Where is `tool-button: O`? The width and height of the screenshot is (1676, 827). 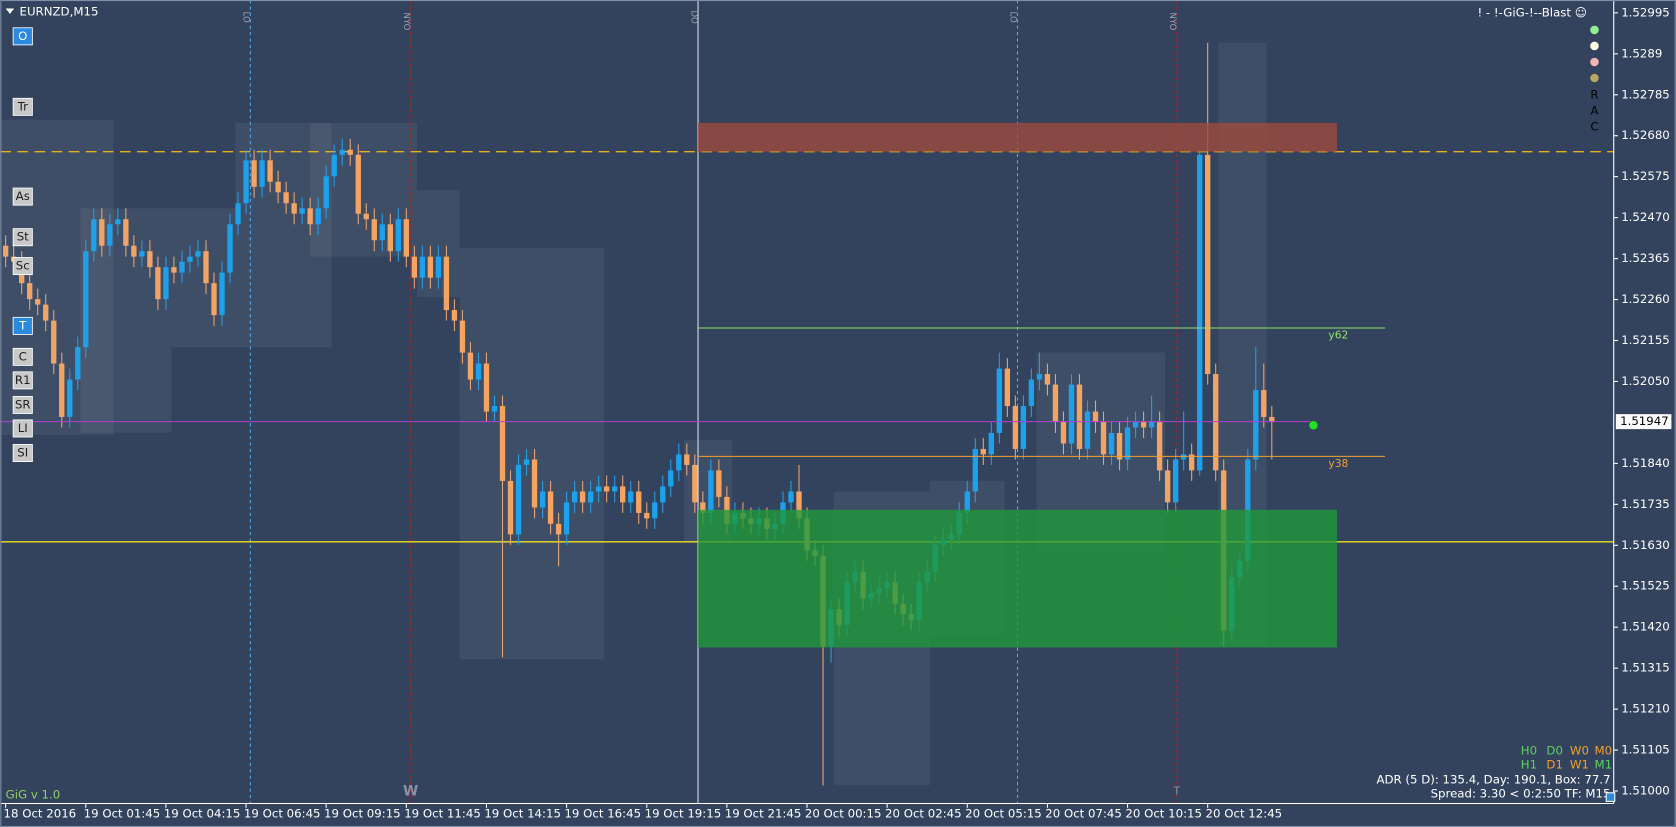 tool-button: O is located at coordinates (22, 36).